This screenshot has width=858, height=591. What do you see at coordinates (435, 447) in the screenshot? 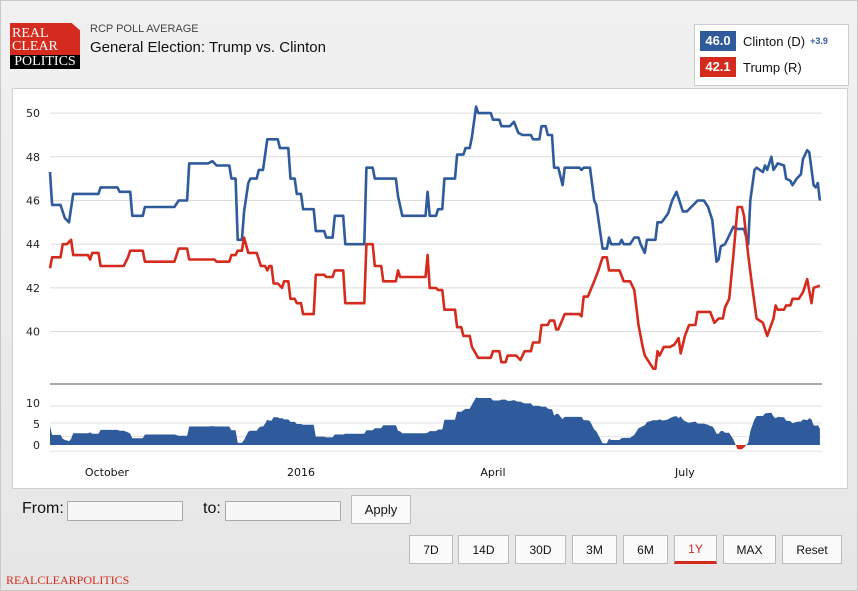
I see `spread-area-negative` at bounding box center [435, 447].